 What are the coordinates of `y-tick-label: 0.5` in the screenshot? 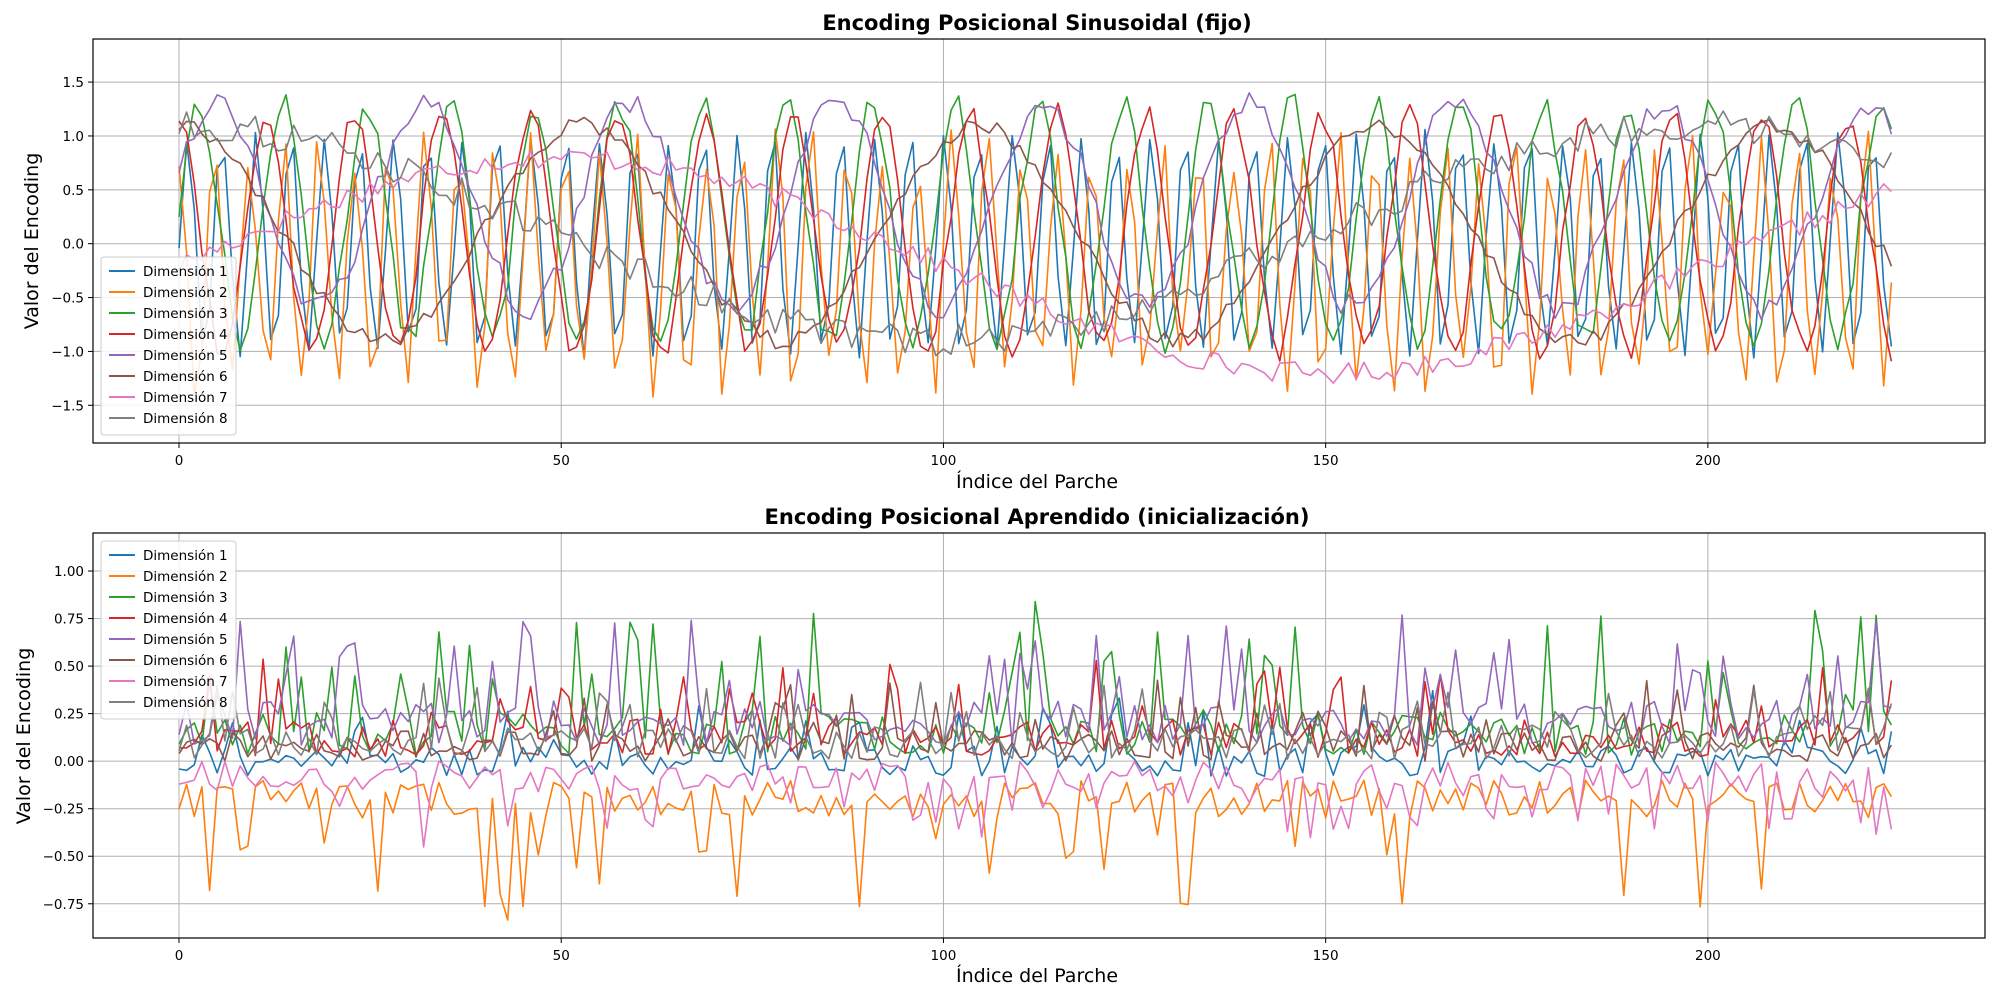 It's located at (73, 191).